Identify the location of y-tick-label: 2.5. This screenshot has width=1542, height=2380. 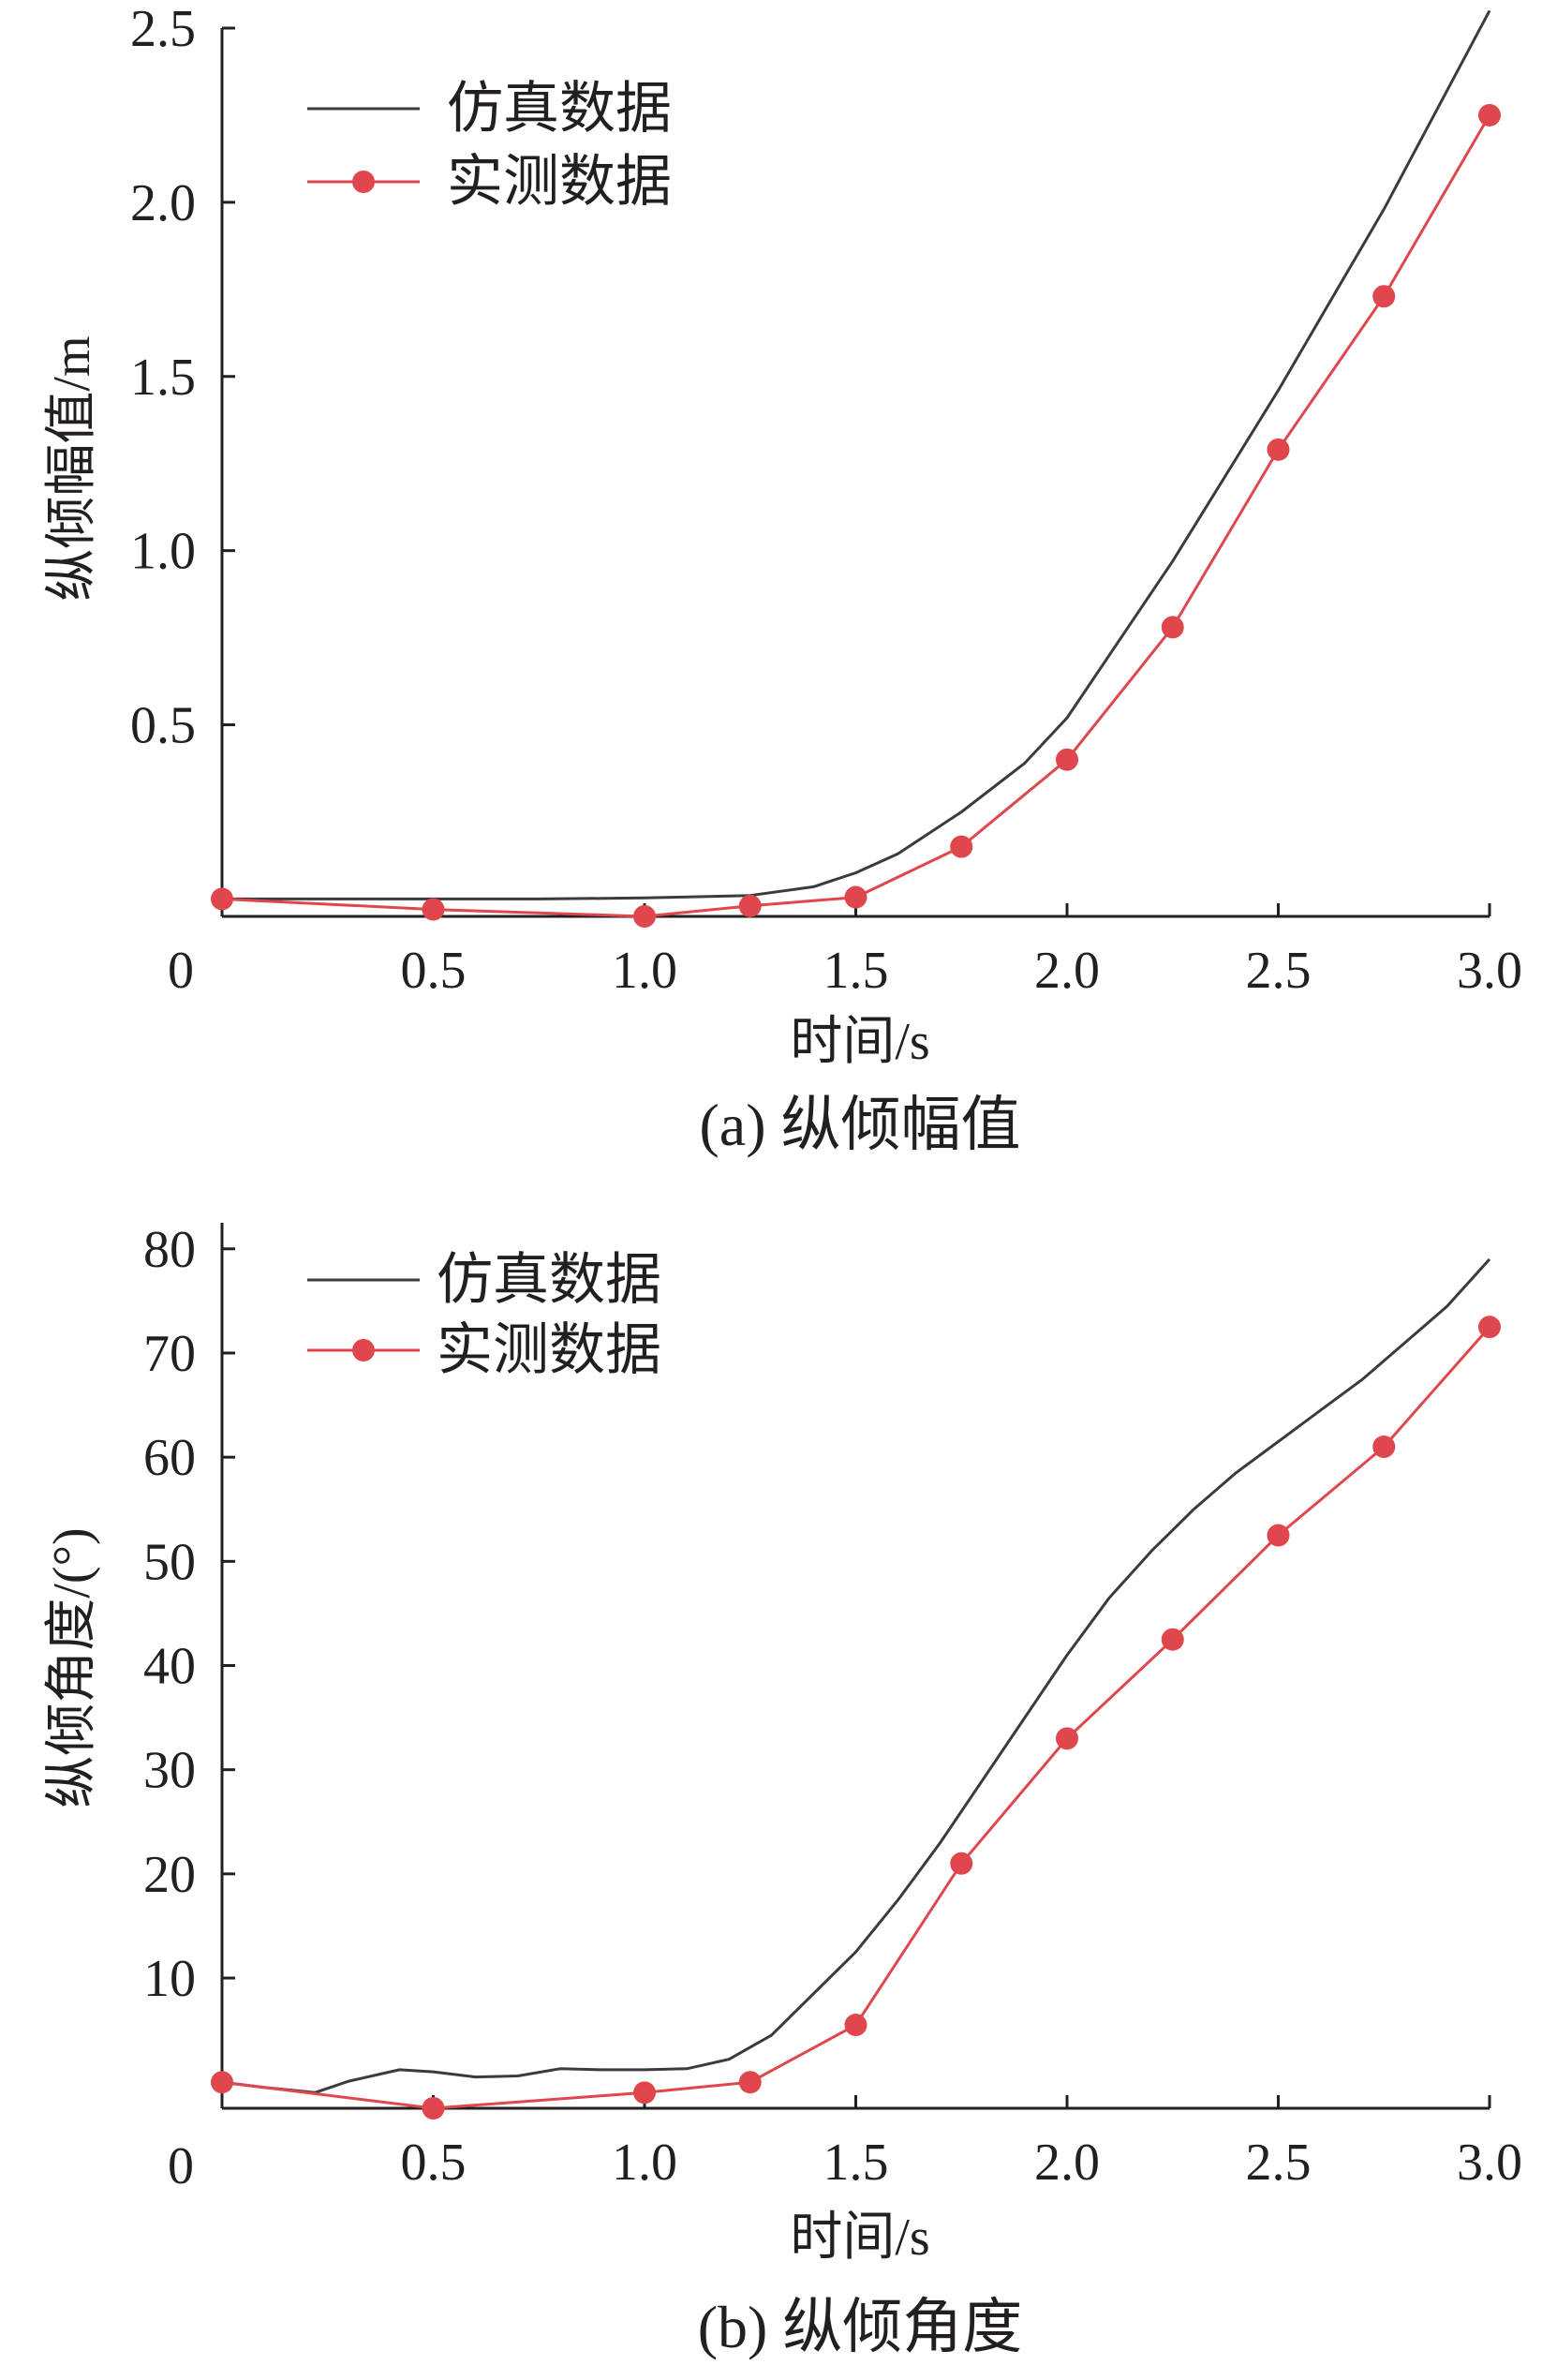
(163, 29).